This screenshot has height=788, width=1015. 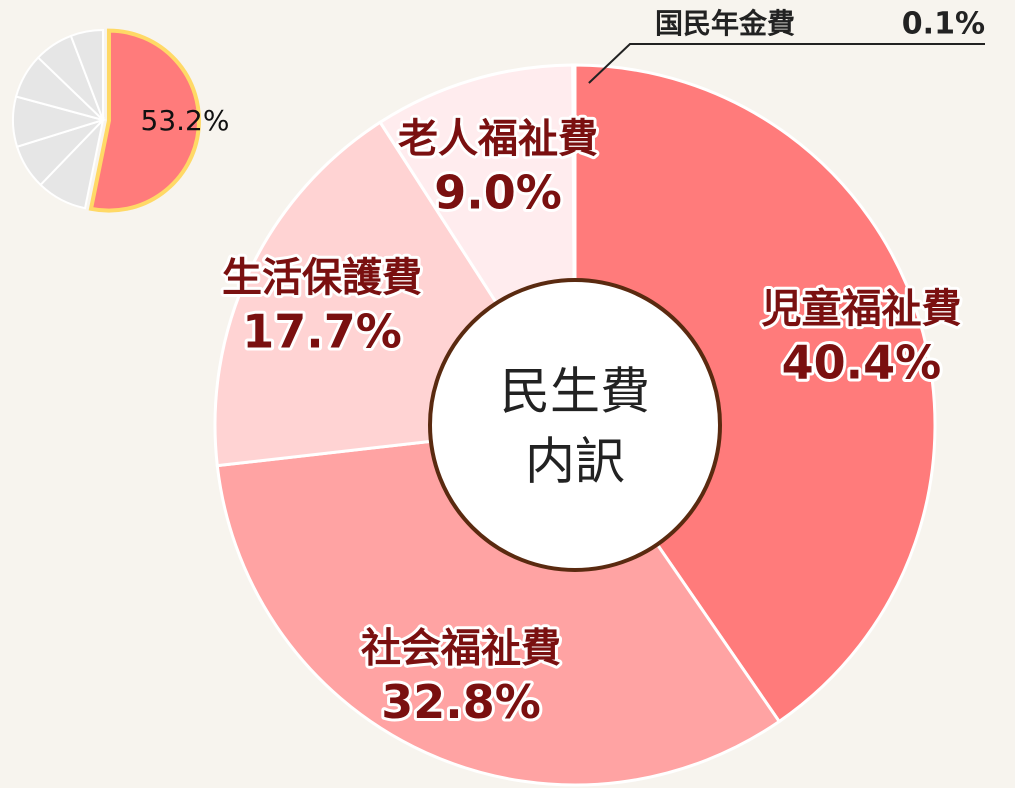 I want to click on center-label: 民生費, so click(x=575, y=392).